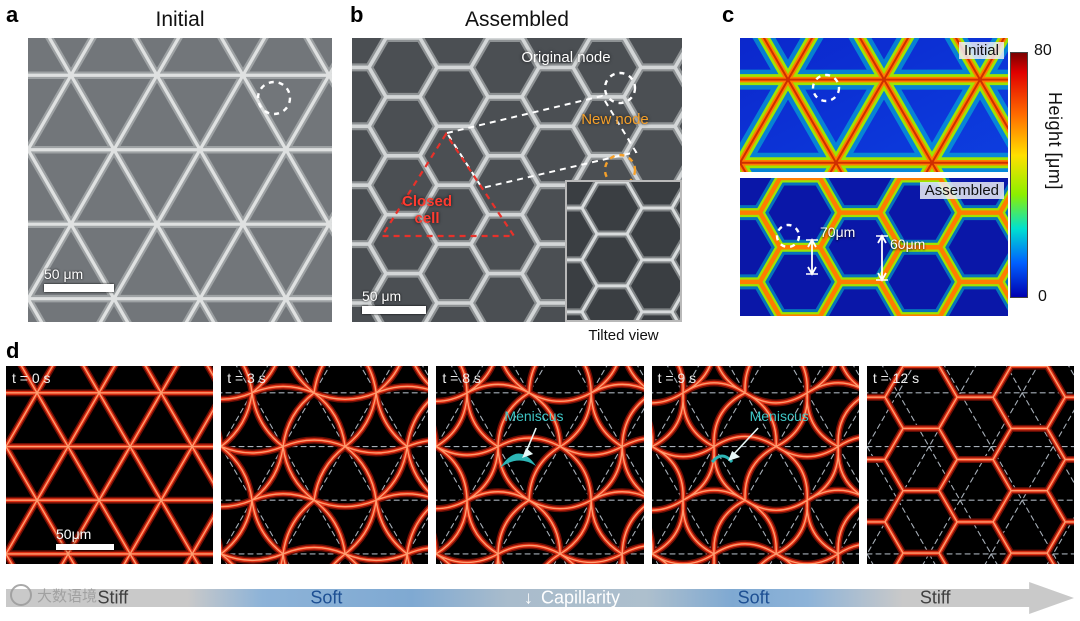 Image resolution: width=1080 pixels, height=621 pixels. I want to click on panel-c-label: c, so click(728, 14).